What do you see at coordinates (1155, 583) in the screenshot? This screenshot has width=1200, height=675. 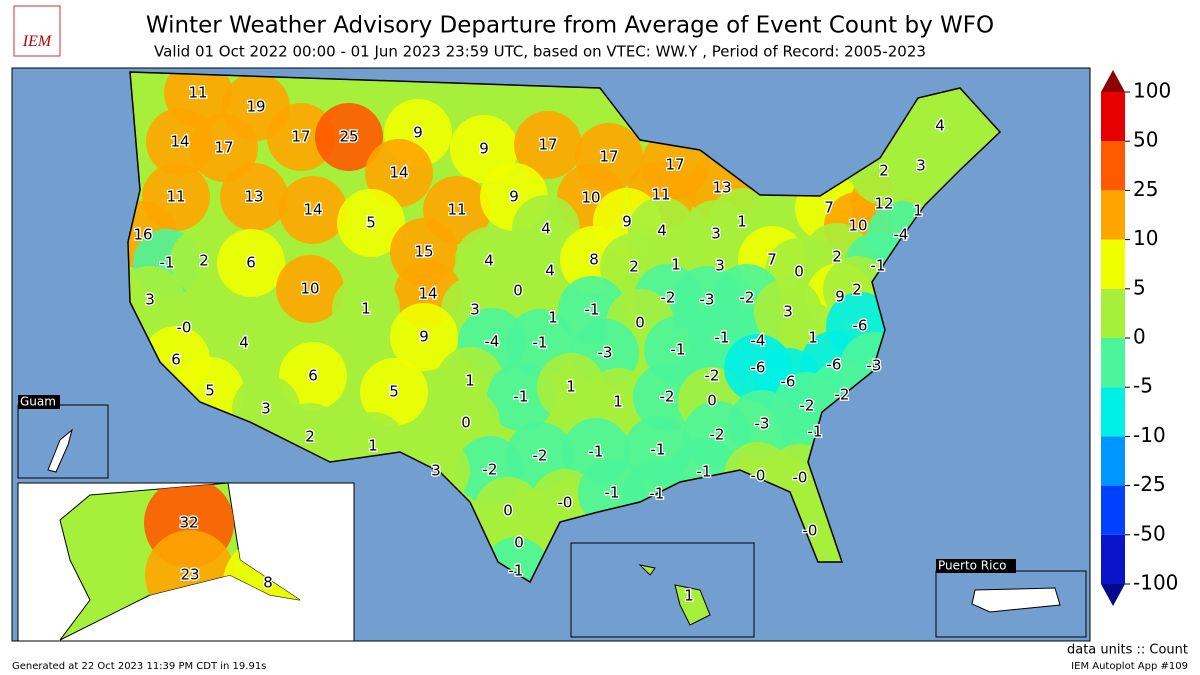 I see `colorbar-tick-label: -100` at bounding box center [1155, 583].